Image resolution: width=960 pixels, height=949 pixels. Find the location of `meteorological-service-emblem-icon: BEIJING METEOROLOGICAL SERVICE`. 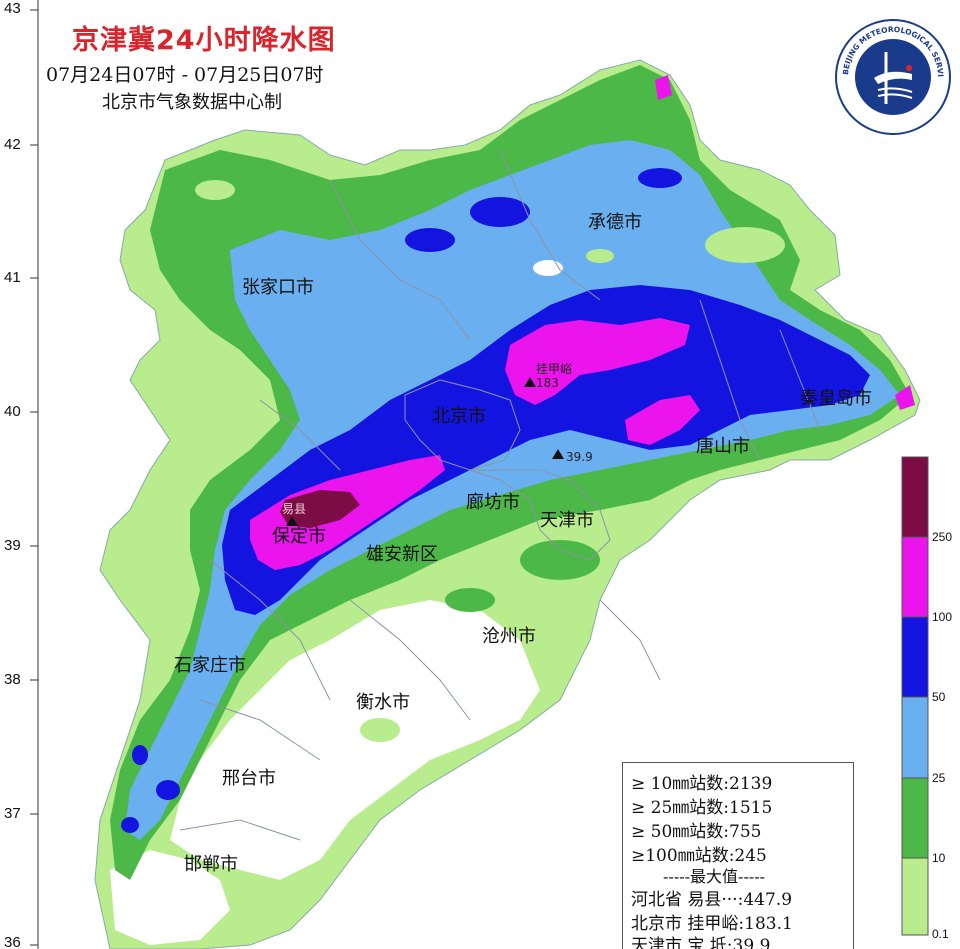

meteorological-service-emblem-icon: BEIJING METEOROLOGICAL SERVICE is located at coordinates (892, 76).